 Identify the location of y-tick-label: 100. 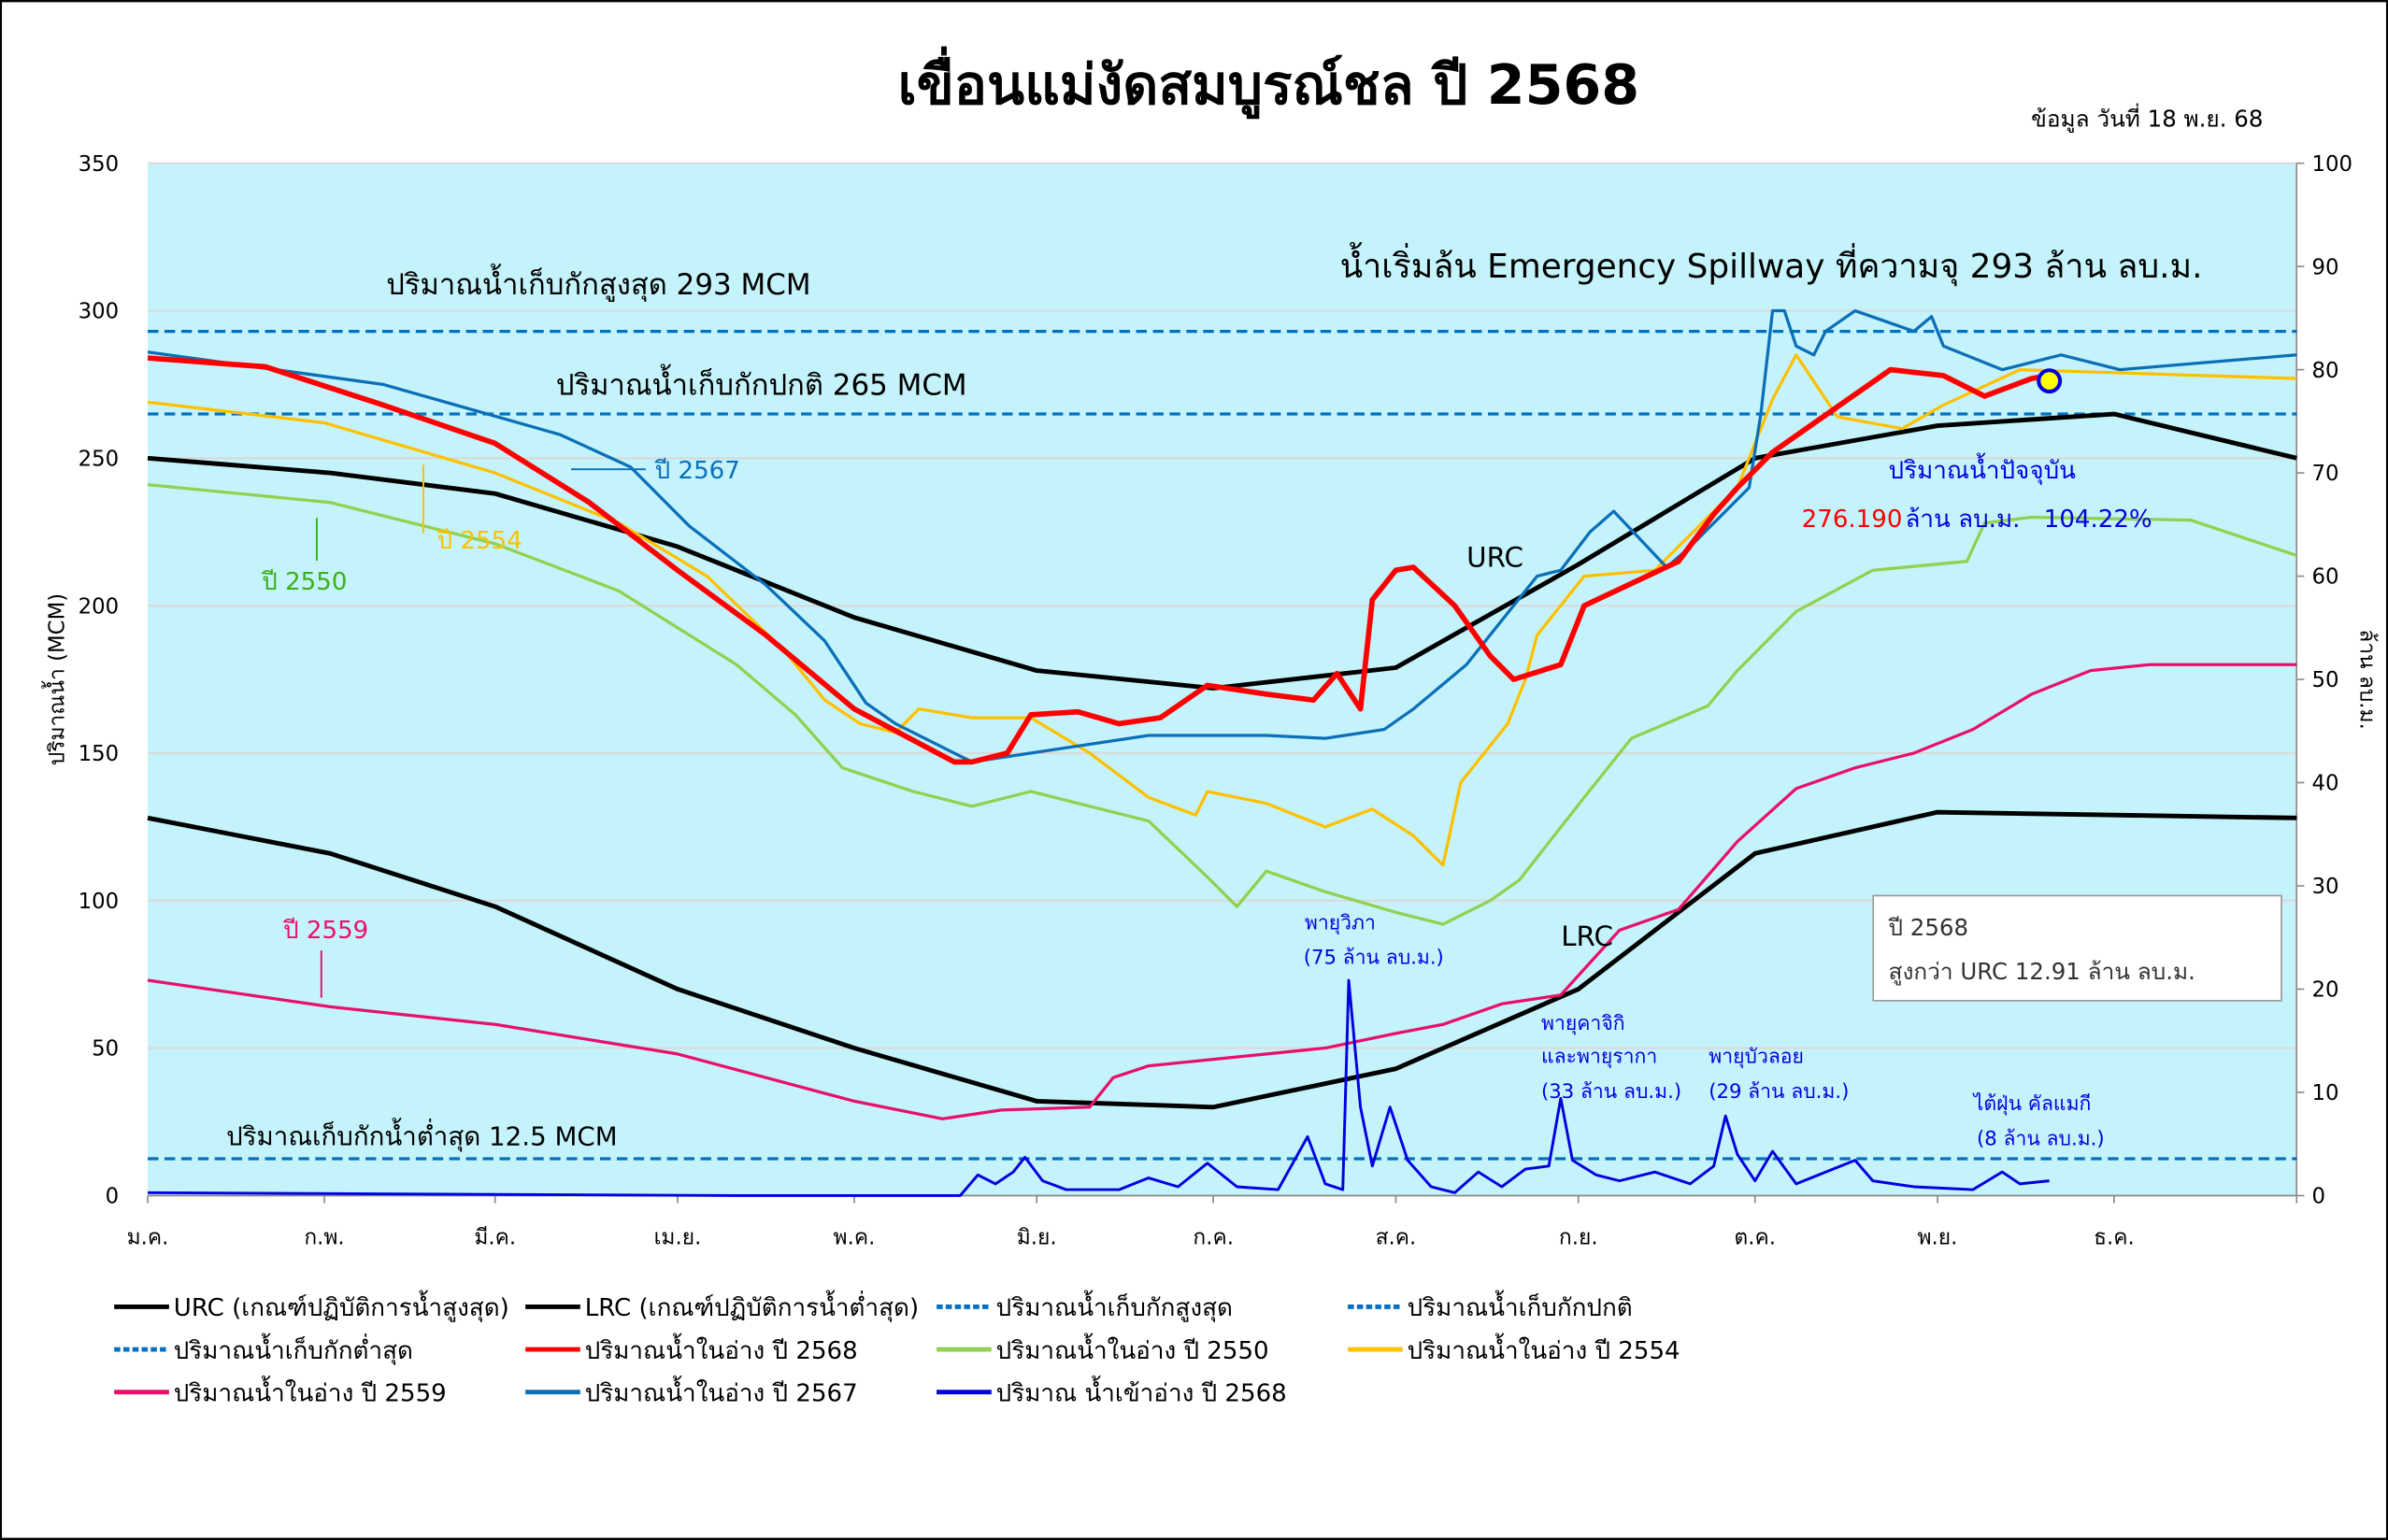
(99, 902).